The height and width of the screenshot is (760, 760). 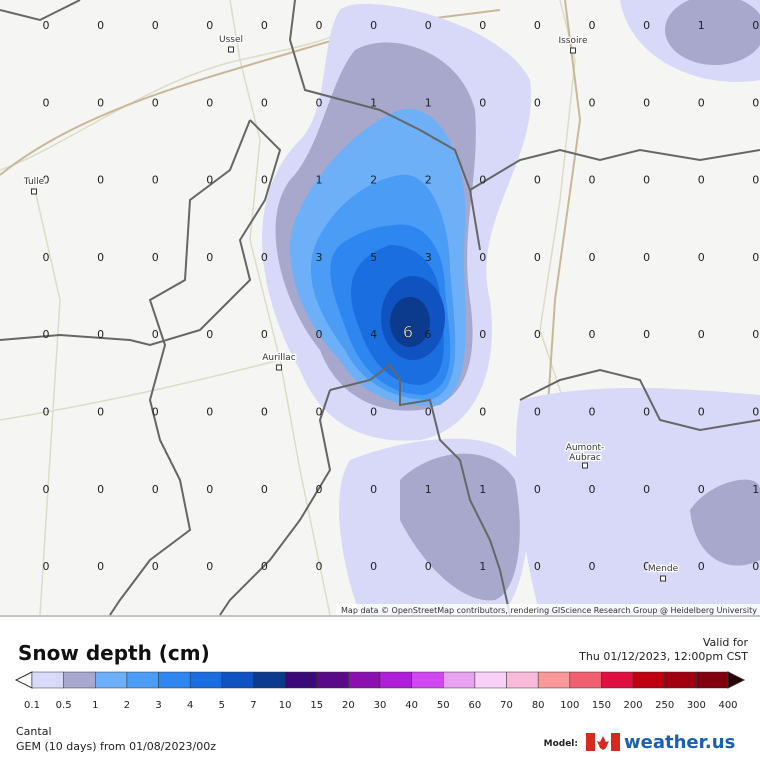 I want to click on legend-label: 50, so click(x=443, y=705).